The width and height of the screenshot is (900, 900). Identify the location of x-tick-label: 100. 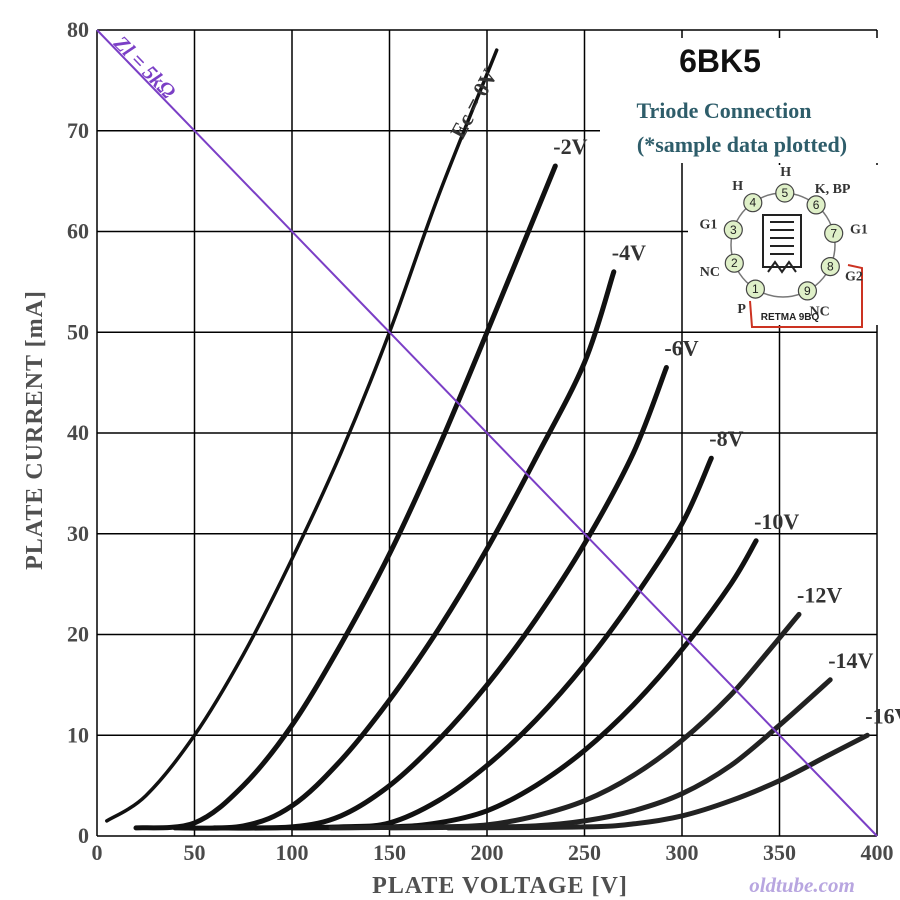
(292, 852).